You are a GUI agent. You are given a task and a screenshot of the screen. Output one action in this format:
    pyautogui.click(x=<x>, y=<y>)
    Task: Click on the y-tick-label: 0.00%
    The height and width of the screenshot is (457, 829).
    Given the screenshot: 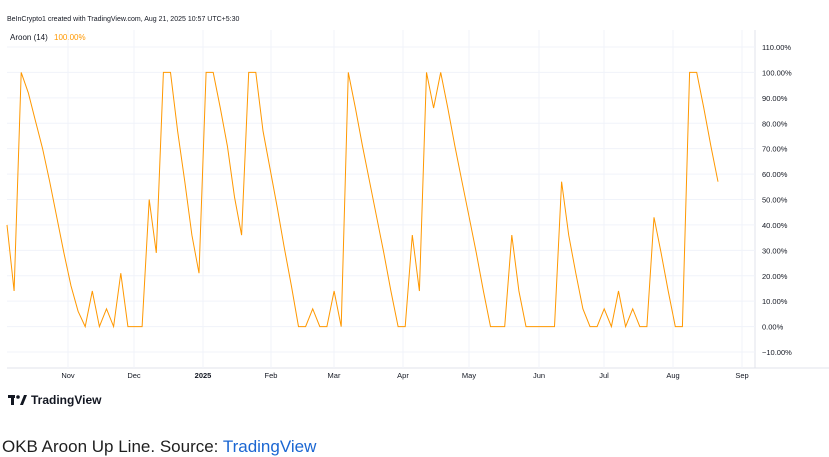 What is the action you would take?
    pyautogui.click(x=773, y=327)
    